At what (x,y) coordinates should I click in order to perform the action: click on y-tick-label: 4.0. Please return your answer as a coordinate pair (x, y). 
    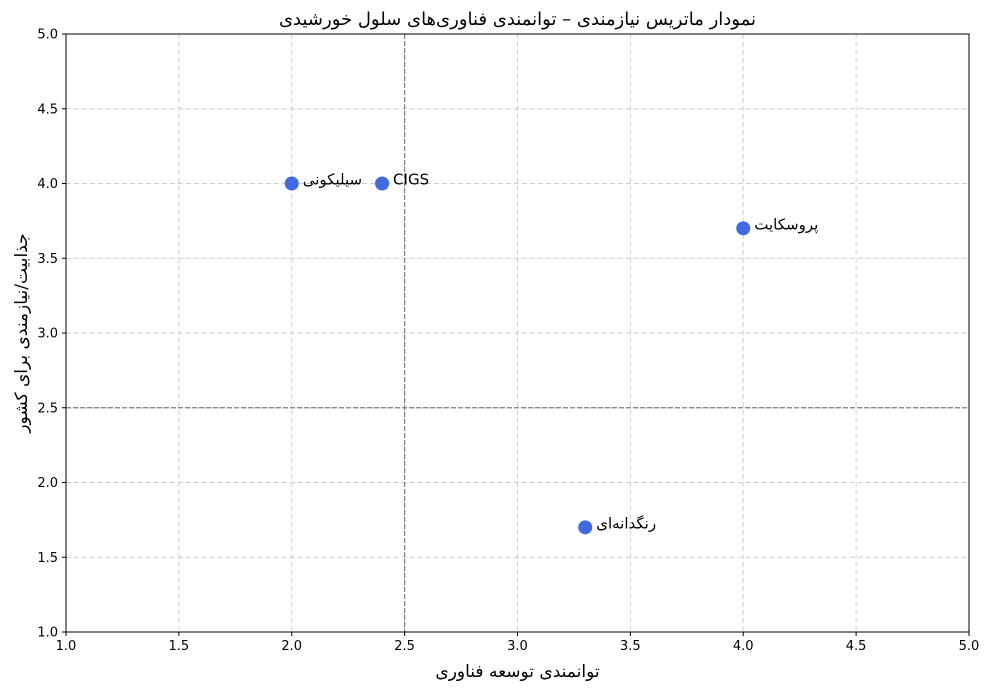
    Looking at the image, I should click on (47, 184).